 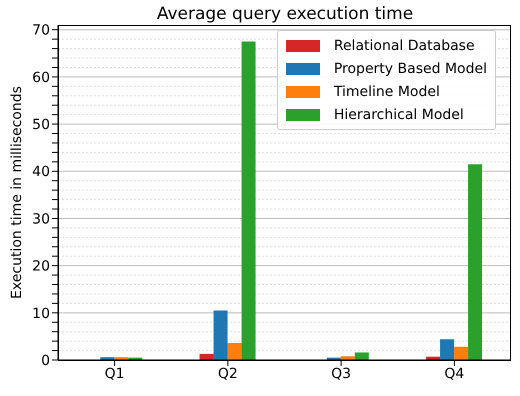 What do you see at coordinates (41, 78) in the screenshot?
I see `y-tick-label: 60` at bounding box center [41, 78].